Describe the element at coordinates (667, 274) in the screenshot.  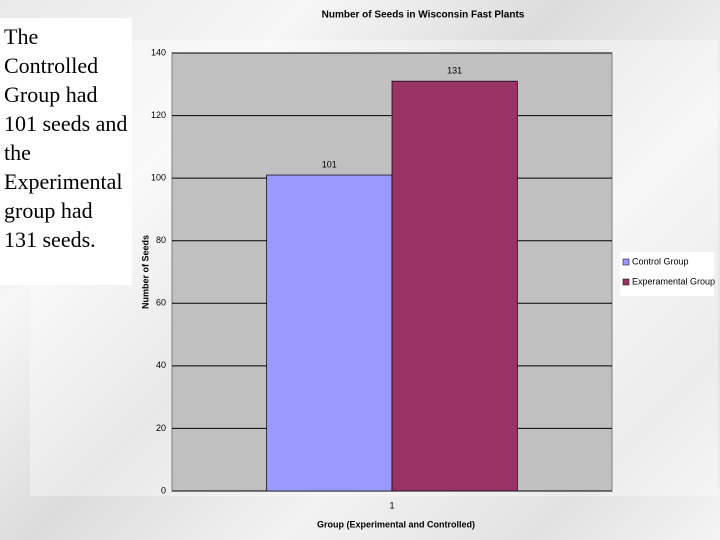
I see `legend-box` at that location.